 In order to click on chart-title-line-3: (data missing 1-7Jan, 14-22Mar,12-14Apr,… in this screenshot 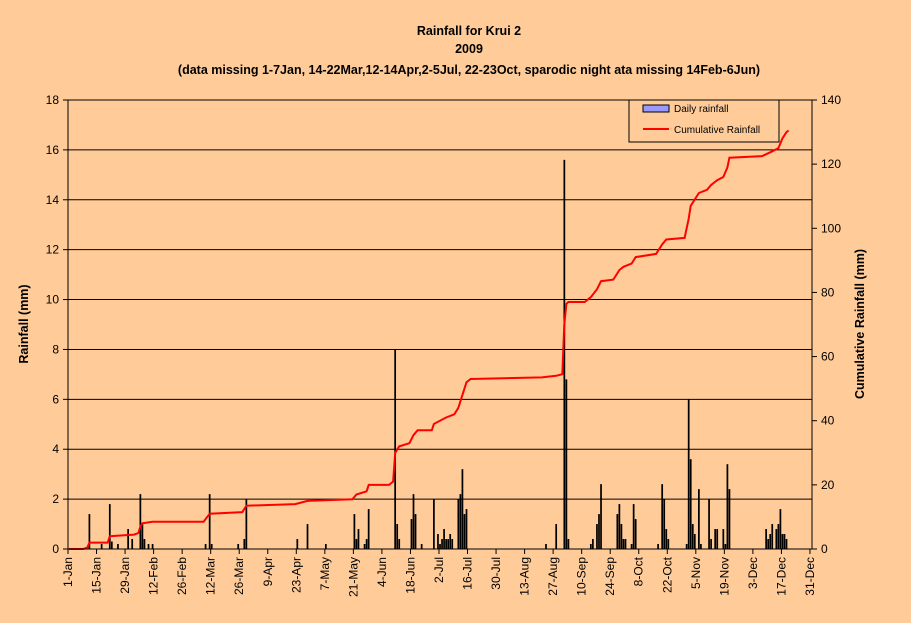, I will do `click(469, 70)`.